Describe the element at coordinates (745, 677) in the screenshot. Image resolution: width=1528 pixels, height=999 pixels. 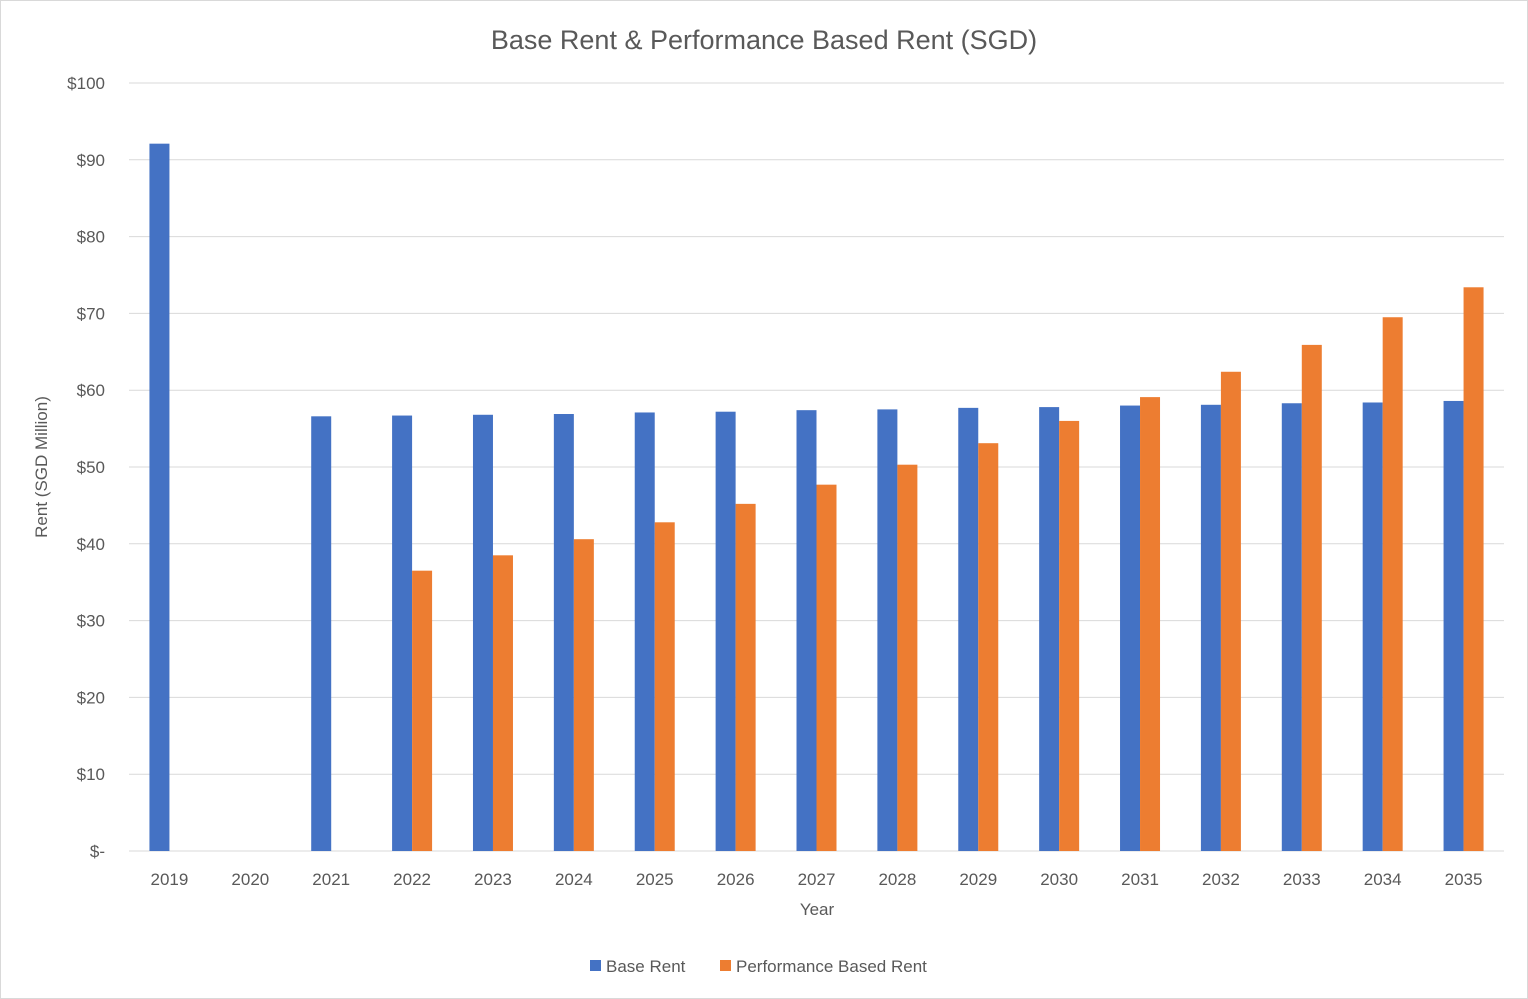
I see `bar-performance-based-rent-2026` at that location.